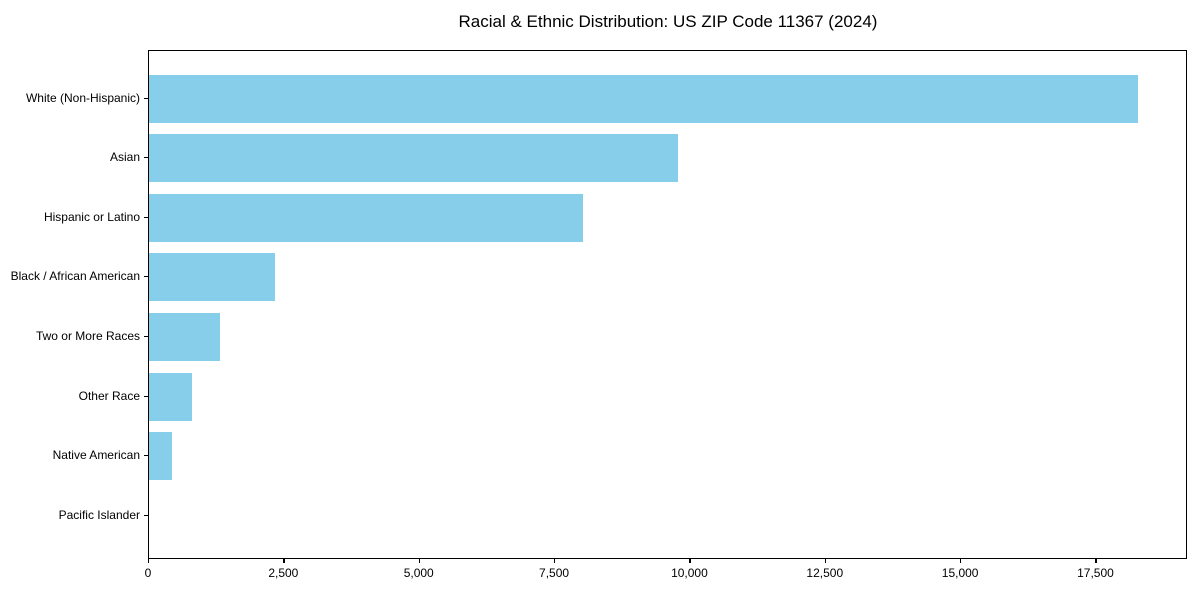 Image resolution: width=1200 pixels, height=600 pixels. I want to click on y-tick-label-other-race: Other Race, so click(109, 395).